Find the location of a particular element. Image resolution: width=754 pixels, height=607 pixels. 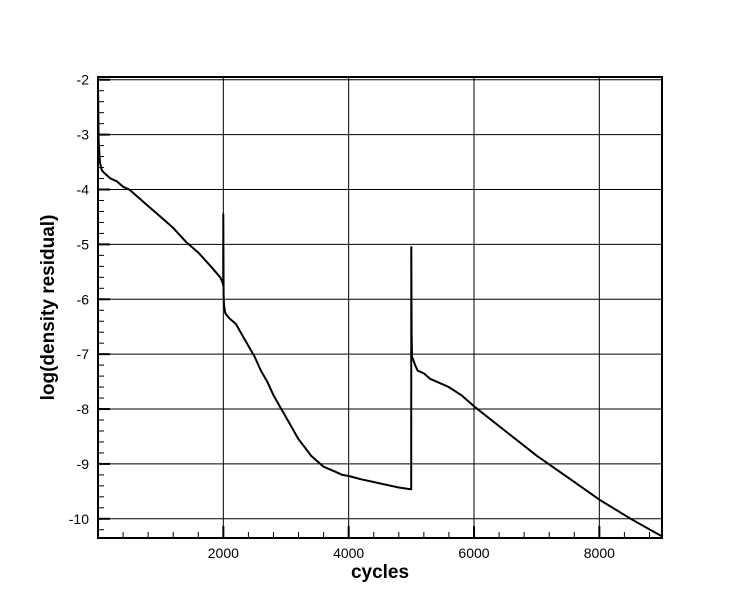

x-tick-labels: 2000 4000 6000 8000 is located at coordinates (411, 553).